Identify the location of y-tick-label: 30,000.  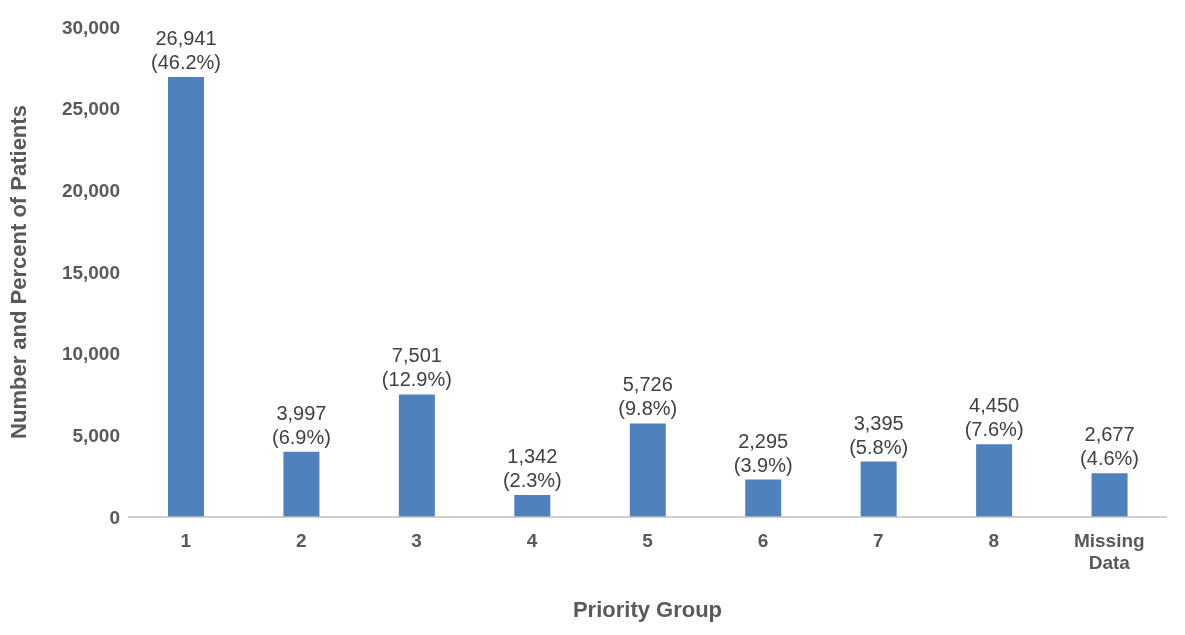
(90, 27).